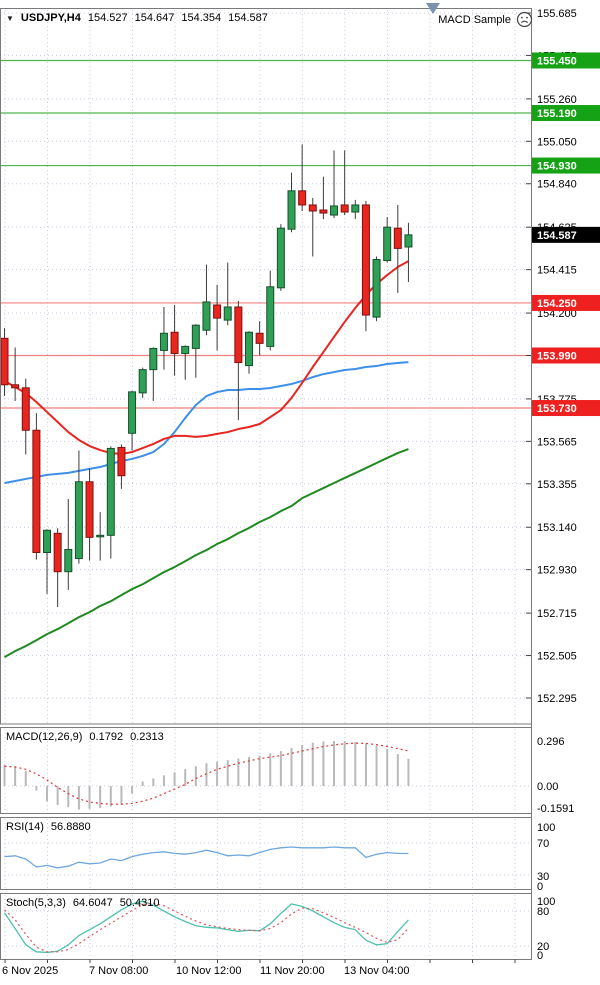  I want to click on date-label: 7 Nov 08:00, so click(118, 971).